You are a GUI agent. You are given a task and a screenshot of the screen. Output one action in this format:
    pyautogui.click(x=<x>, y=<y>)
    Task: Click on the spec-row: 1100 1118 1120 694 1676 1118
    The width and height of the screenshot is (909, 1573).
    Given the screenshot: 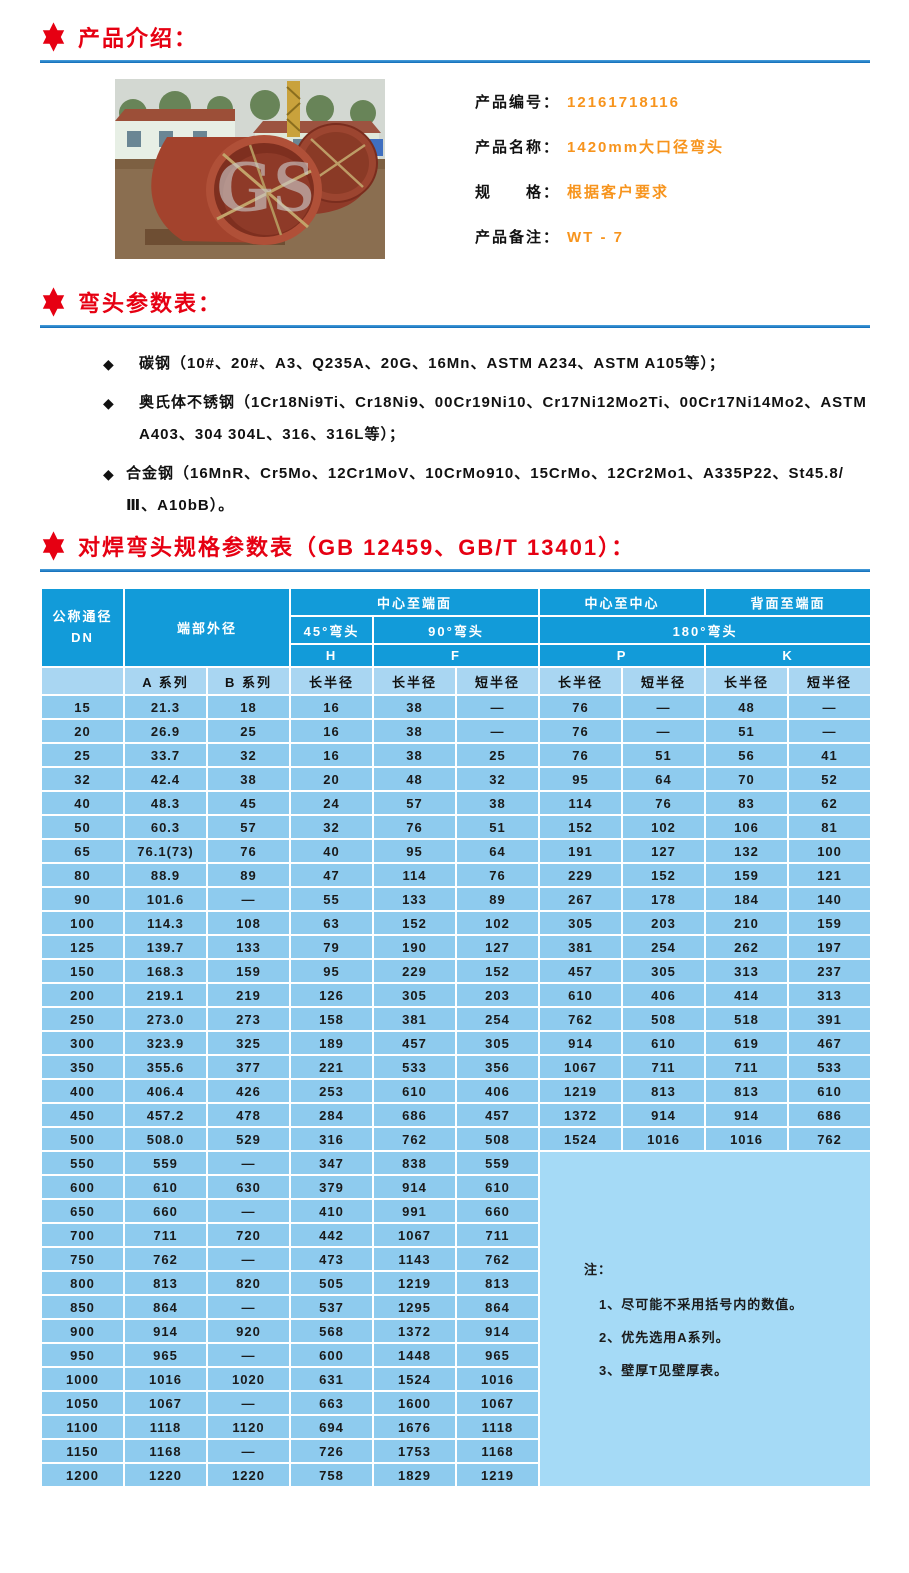 What is the action you would take?
    pyautogui.click(x=455, y=1427)
    